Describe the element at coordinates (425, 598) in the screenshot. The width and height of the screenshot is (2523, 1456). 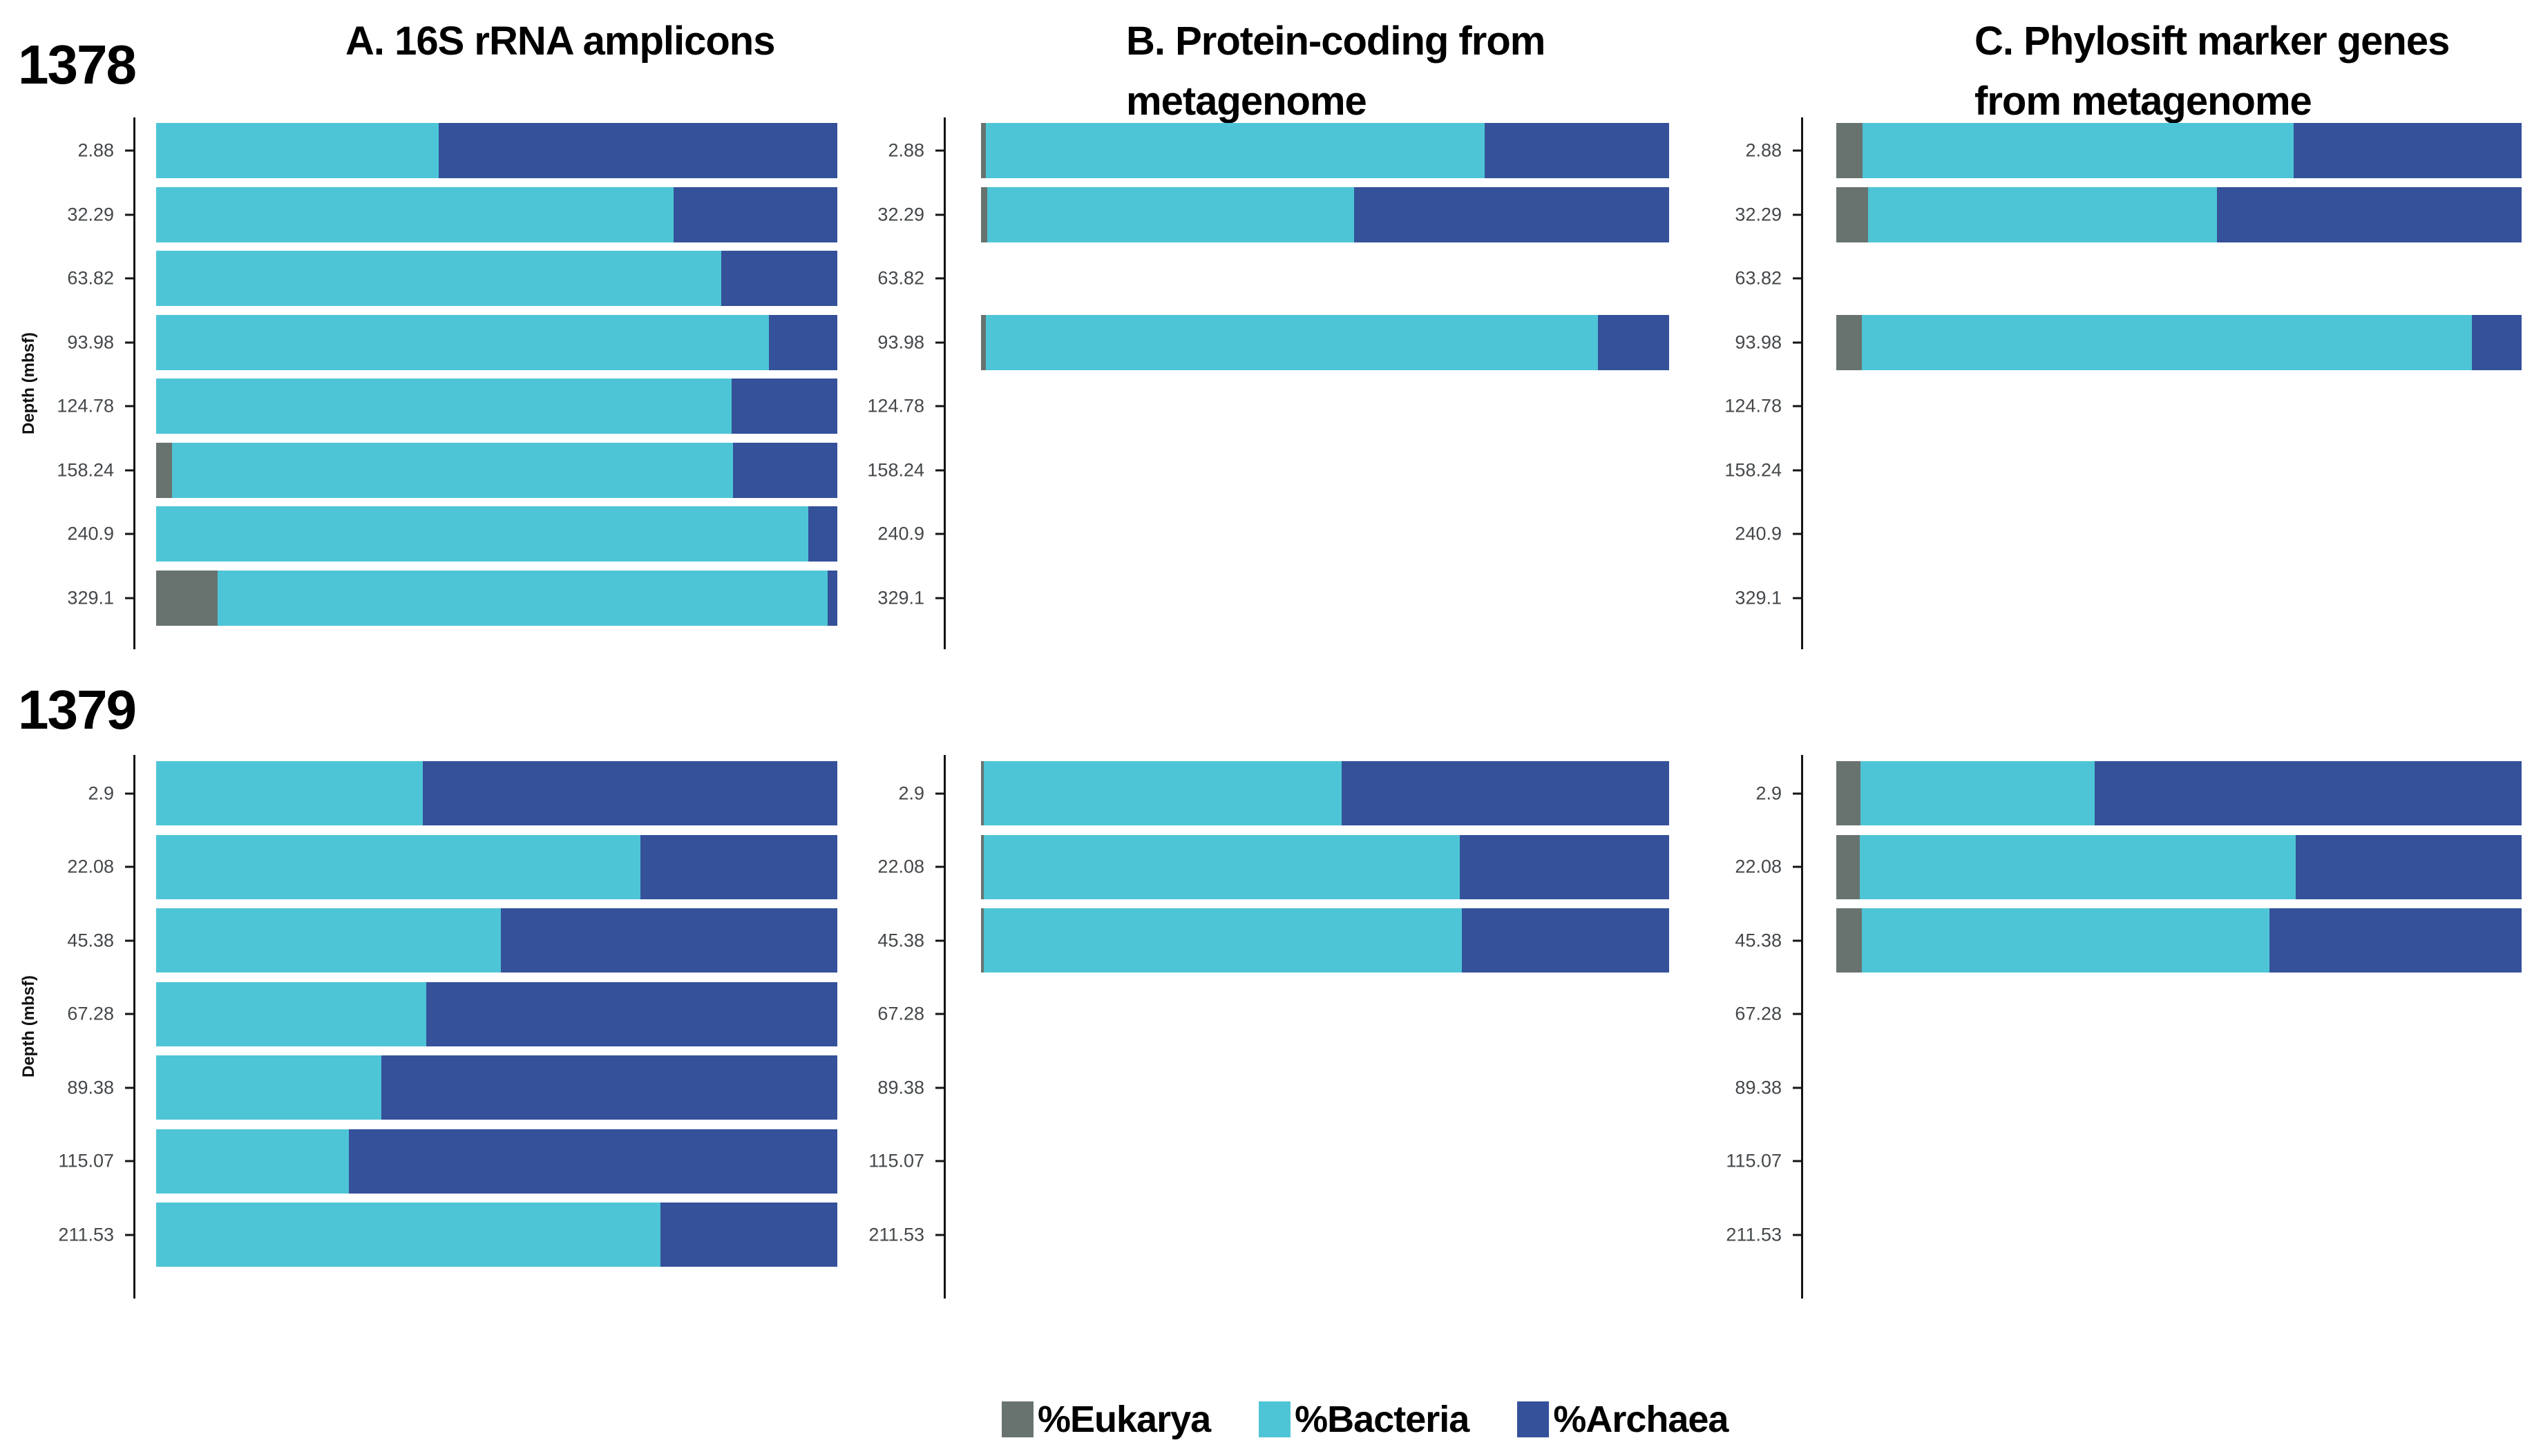
I see `chart-row-depth-329.1: 329.1` at that location.